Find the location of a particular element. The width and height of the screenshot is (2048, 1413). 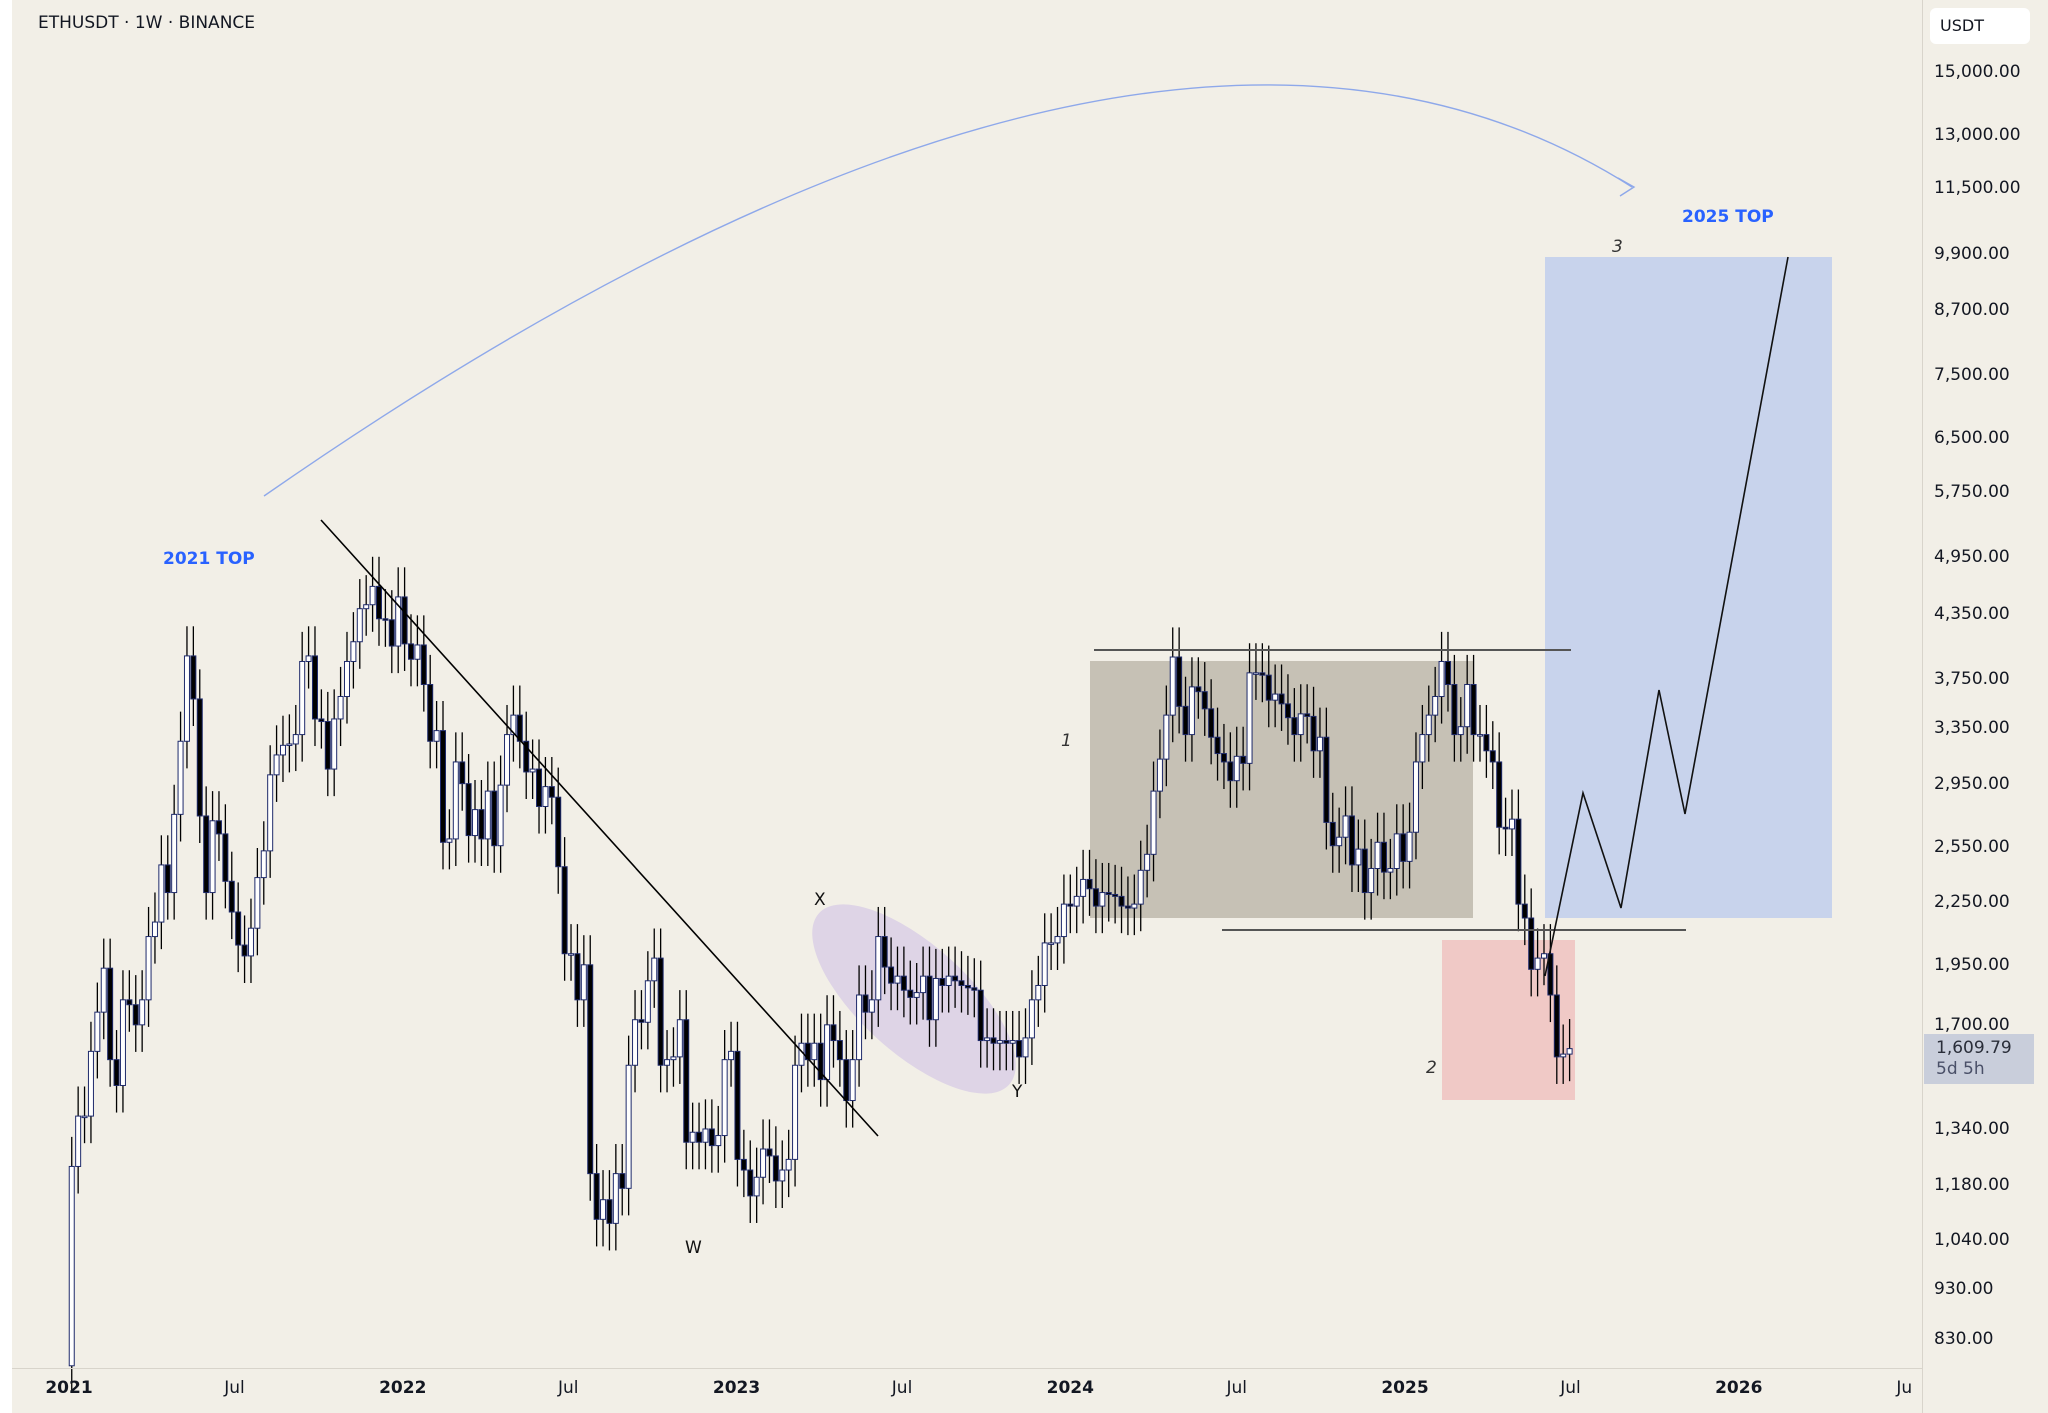

price-tick-label: 11,500.00 is located at coordinates (1977, 188).